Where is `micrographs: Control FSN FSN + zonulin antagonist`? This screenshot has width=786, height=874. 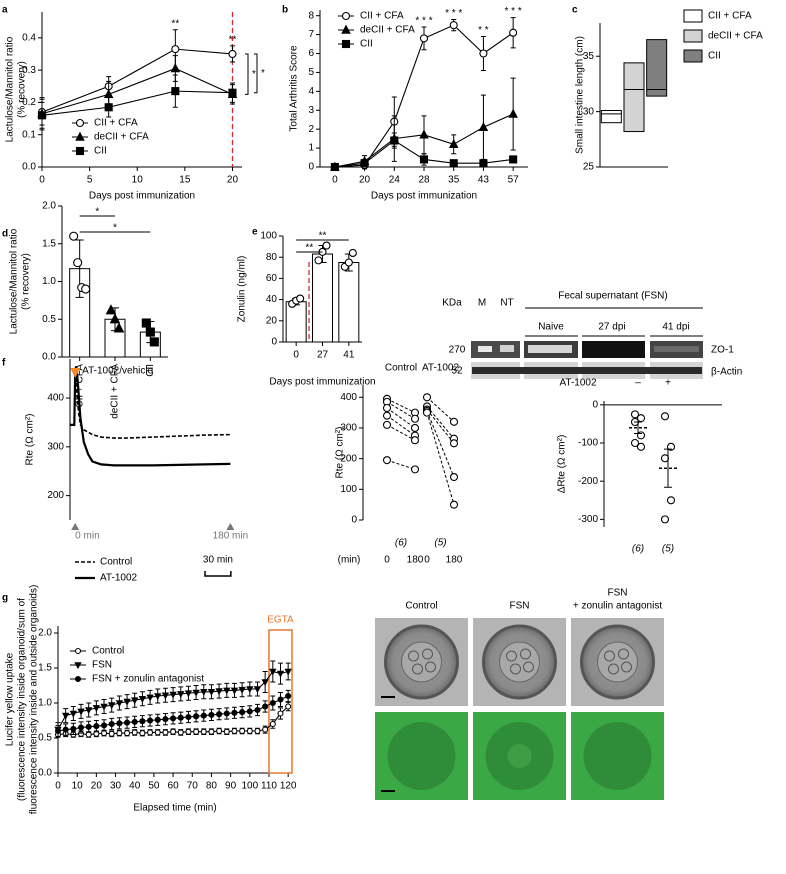 micrographs: Control FSN FSN + zonulin antagonist is located at coordinates (519, 694).